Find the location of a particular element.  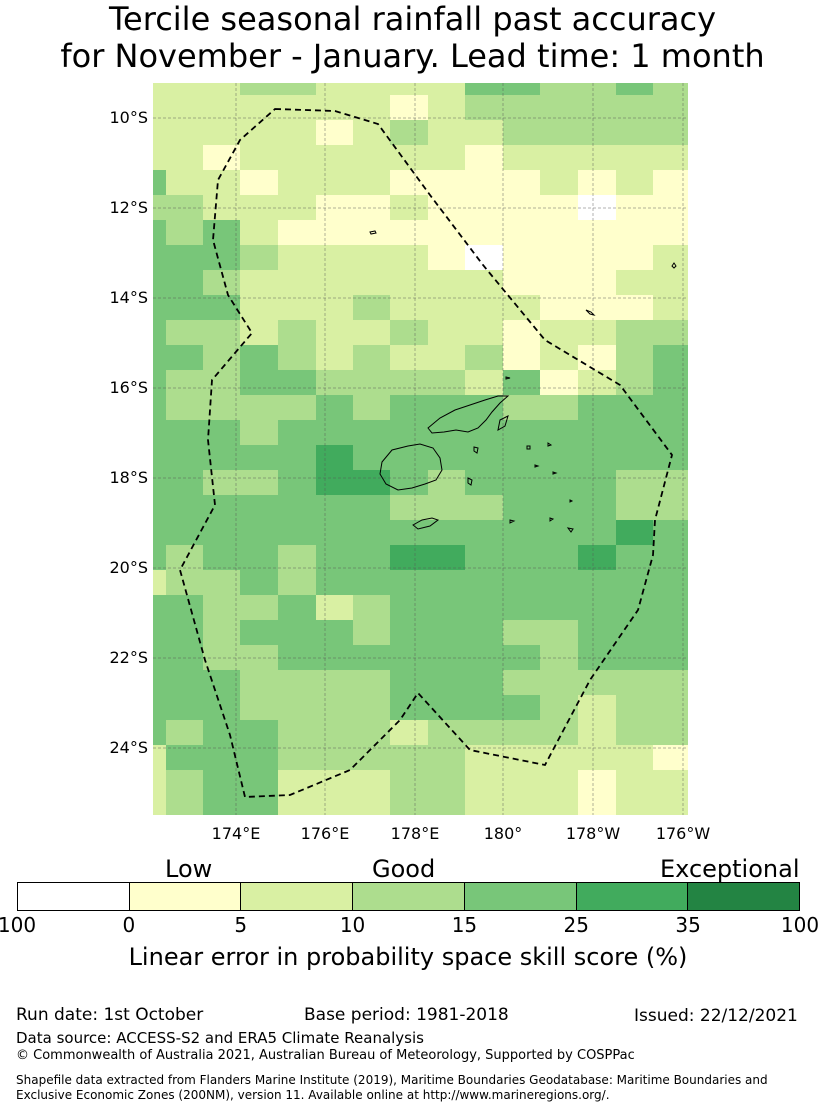

latitude-label: 14°S is located at coordinates (128, 297).